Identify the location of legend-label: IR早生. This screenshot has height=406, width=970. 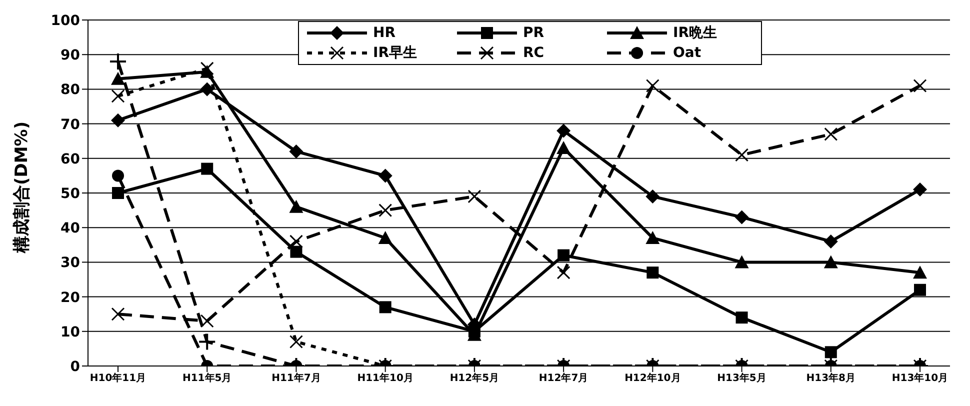
(395, 53).